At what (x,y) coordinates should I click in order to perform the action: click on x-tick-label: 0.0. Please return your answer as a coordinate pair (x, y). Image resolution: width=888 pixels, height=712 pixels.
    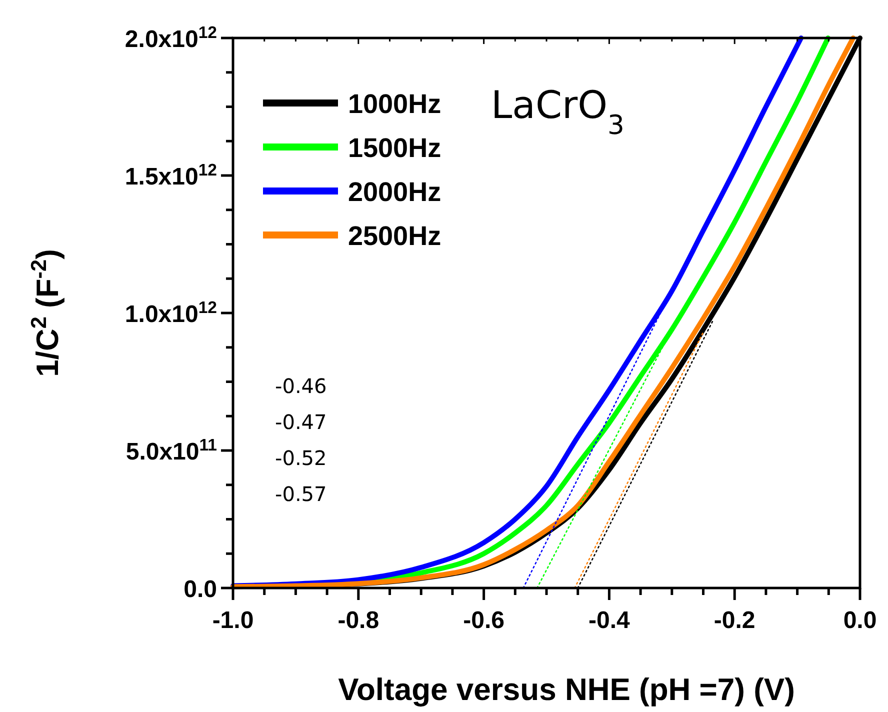
    Looking at the image, I should click on (860, 620).